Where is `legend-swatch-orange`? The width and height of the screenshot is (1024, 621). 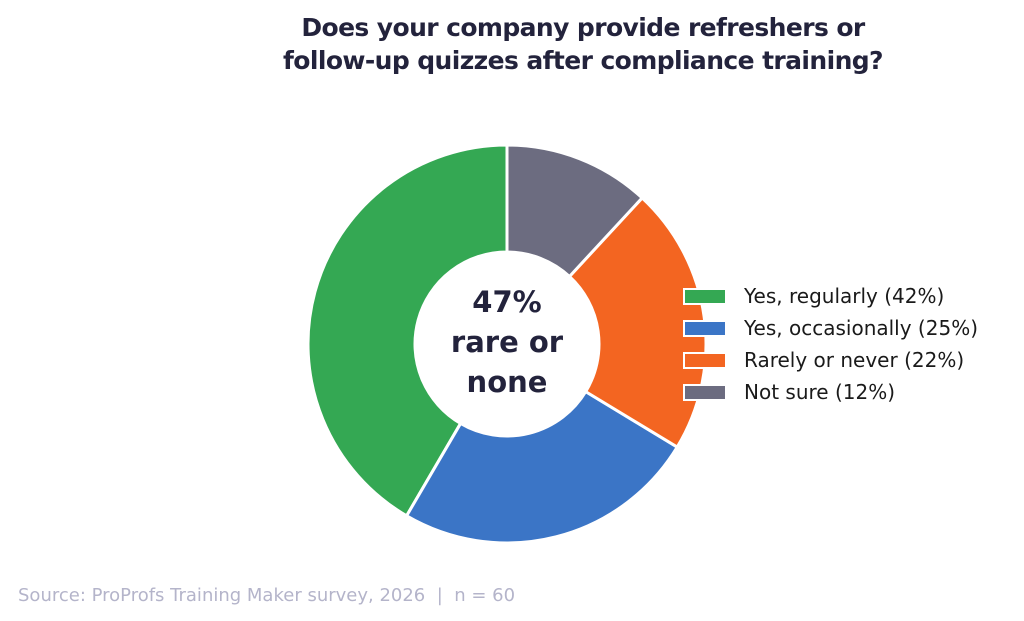 legend-swatch-orange is located at coordinates (705, 360).